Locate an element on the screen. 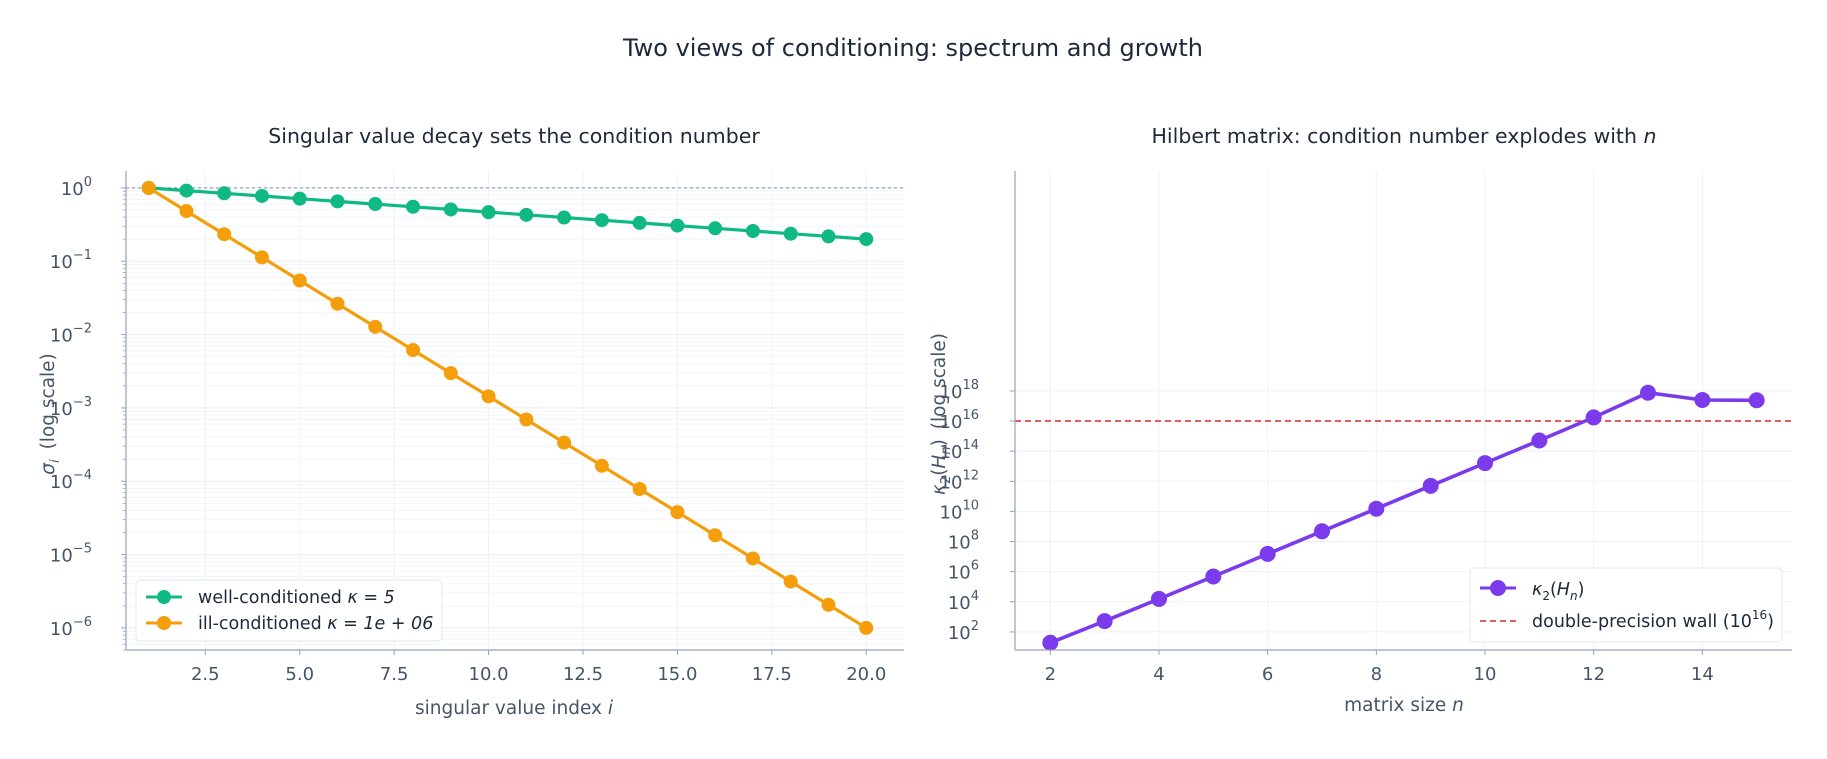 This screenshot has height=759, width=1827. left-x-tick-label: 17.5 is located at coordinates (772, 674).